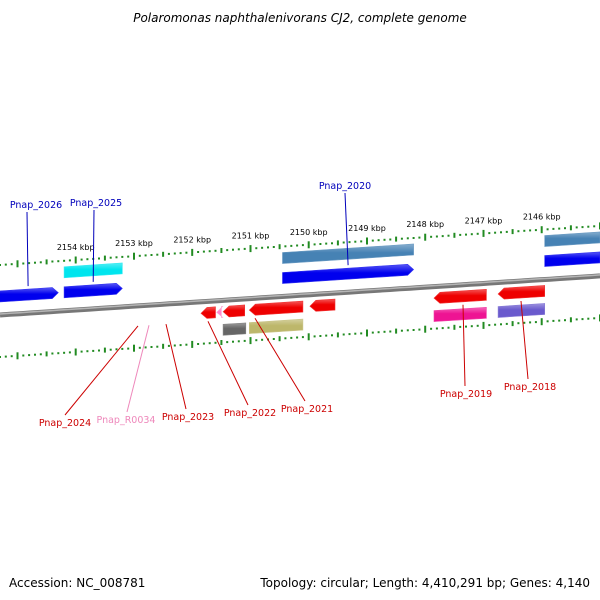 This screenshot has width=600, height=600. I want to click on gene-pnap_2022b, so click(276, 326).